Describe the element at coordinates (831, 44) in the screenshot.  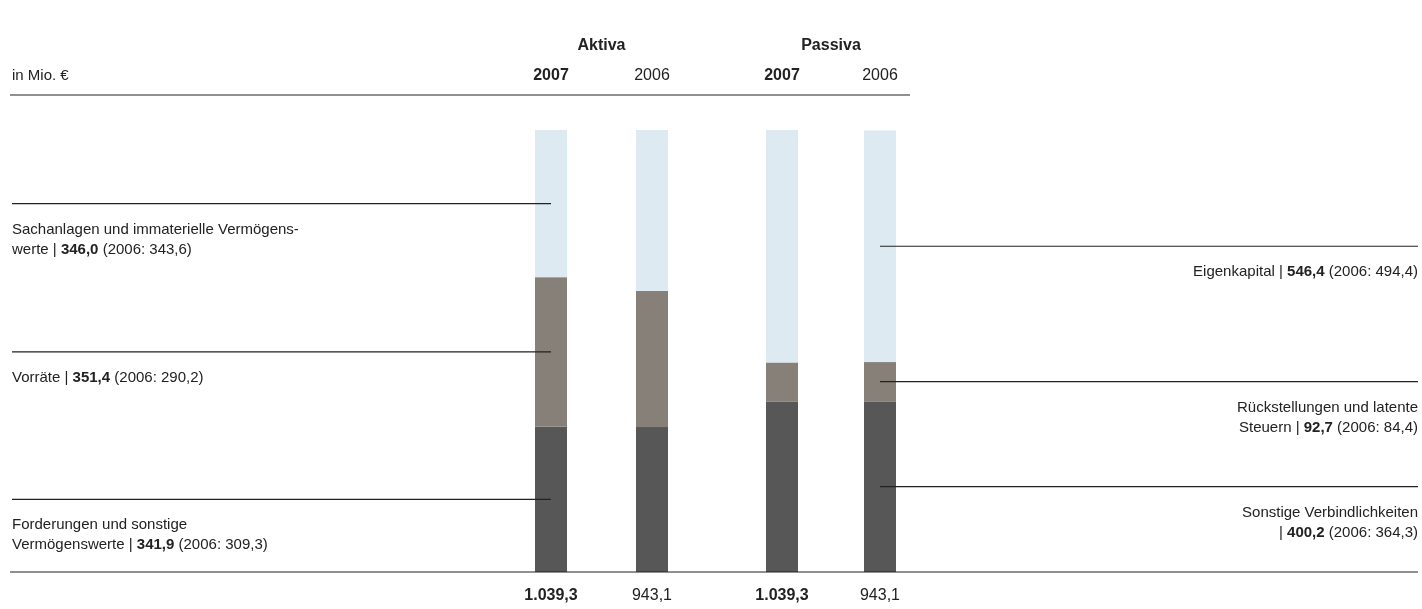
I see `text: Passiva` at that location.